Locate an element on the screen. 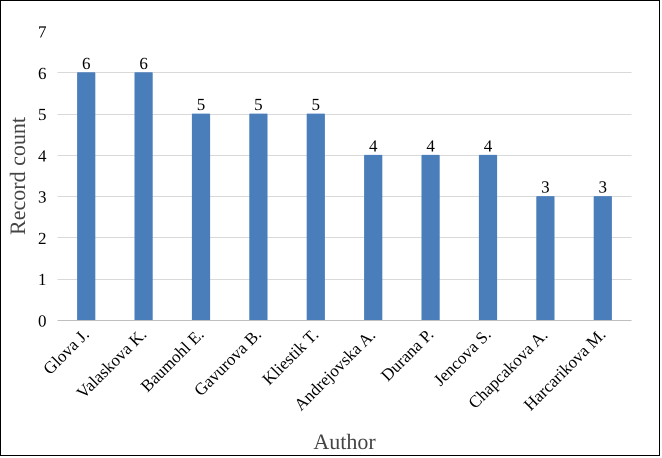  y-tick-label: 1 is located at coordinates (42, 280).